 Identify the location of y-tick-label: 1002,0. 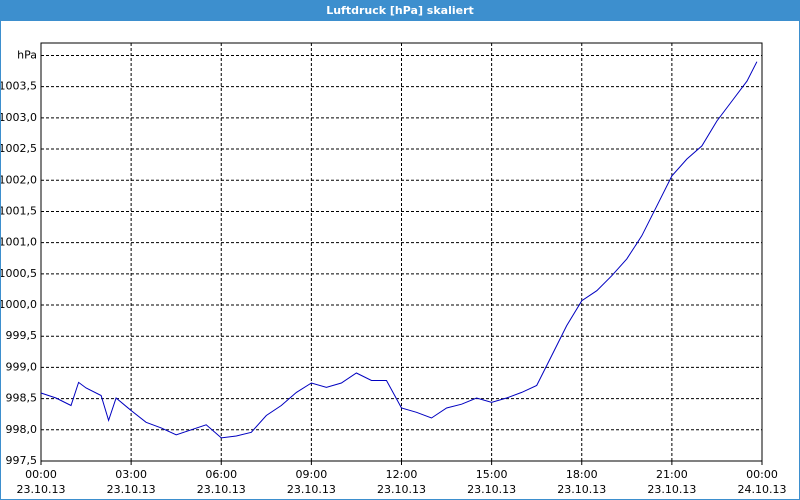
(19, 179).